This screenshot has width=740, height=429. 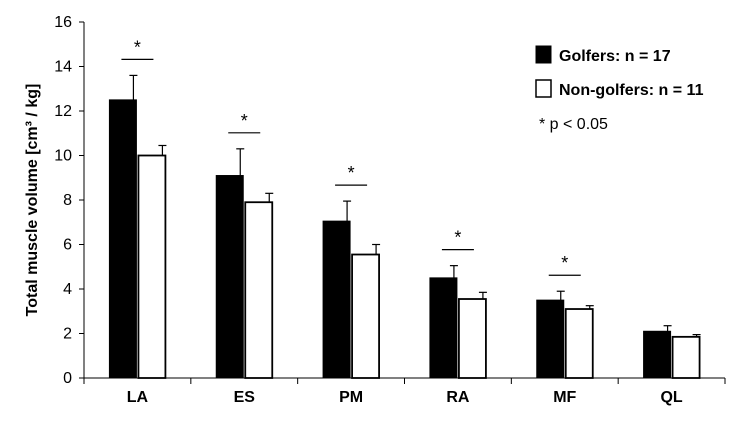 I want to click on x-tick-label: MF, so click(x=564, y=397).